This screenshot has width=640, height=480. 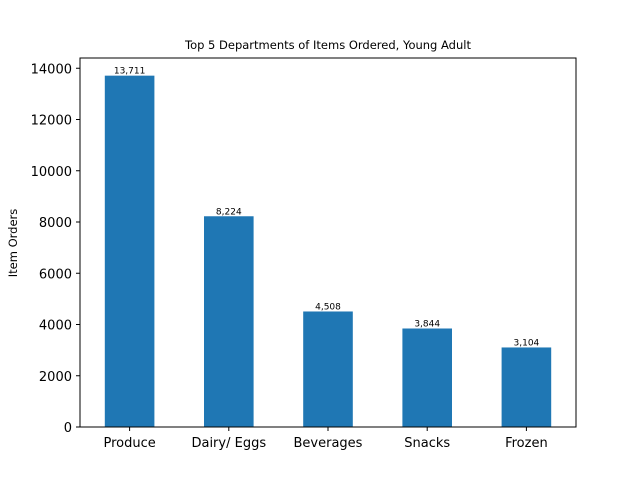 What do you see at coordinates (55, 223) in the screenshot?
I see `y-tick-label-4: 8000` at bounding box center [55, 223].